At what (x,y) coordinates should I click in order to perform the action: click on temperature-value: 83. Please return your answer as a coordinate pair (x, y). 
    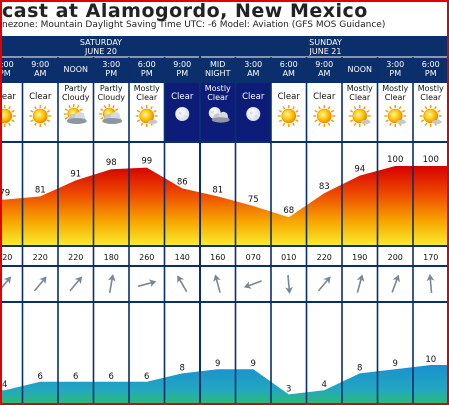
    Looking at the image, I should click on (324, 187).